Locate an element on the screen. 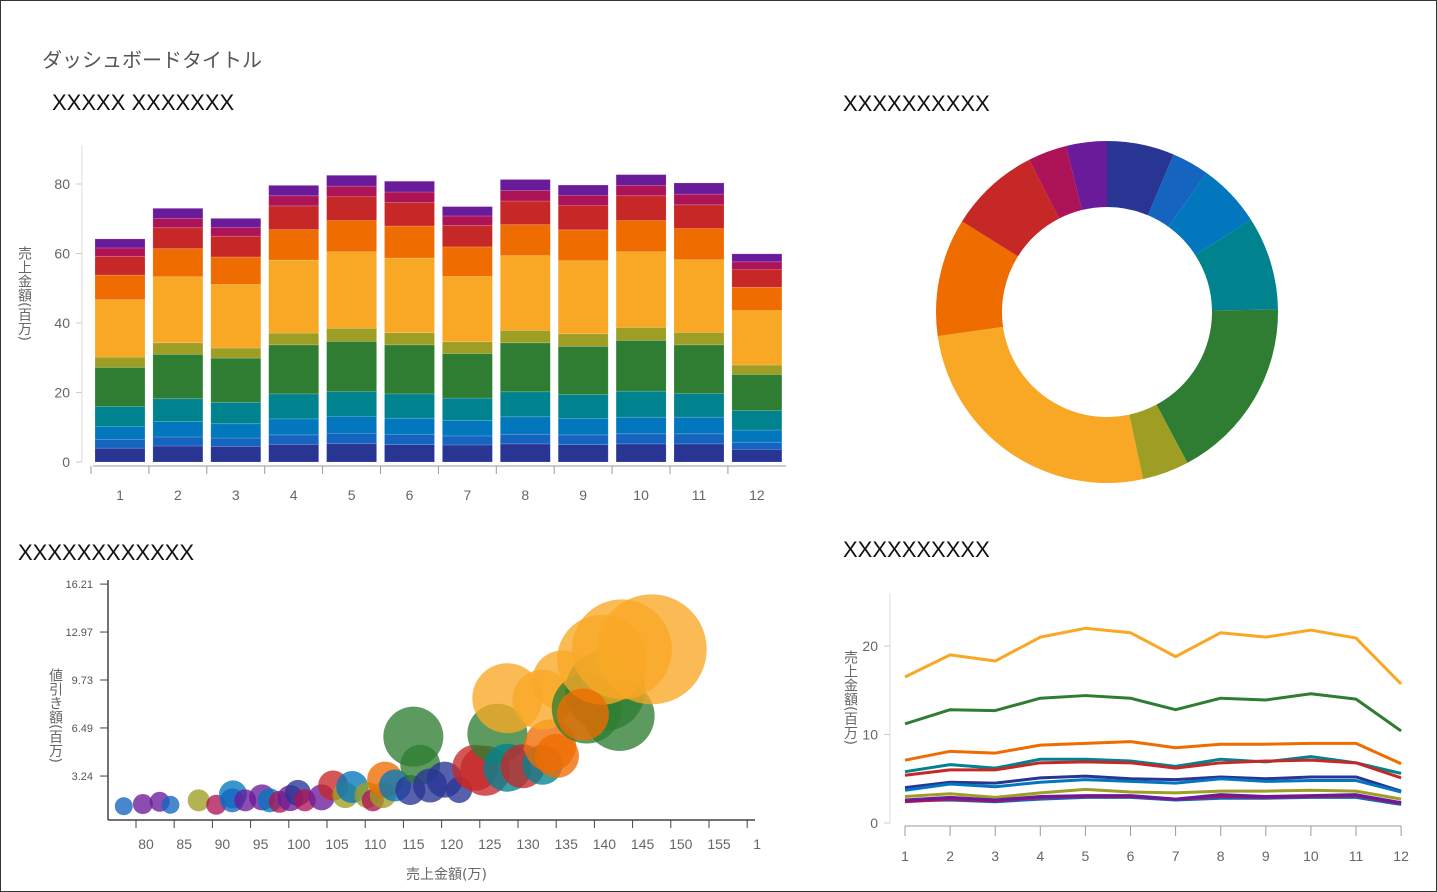 The height and width of the screenshot is (892, 1437). line-x-tick-label: 5 is located at coordinates (1086, 856).